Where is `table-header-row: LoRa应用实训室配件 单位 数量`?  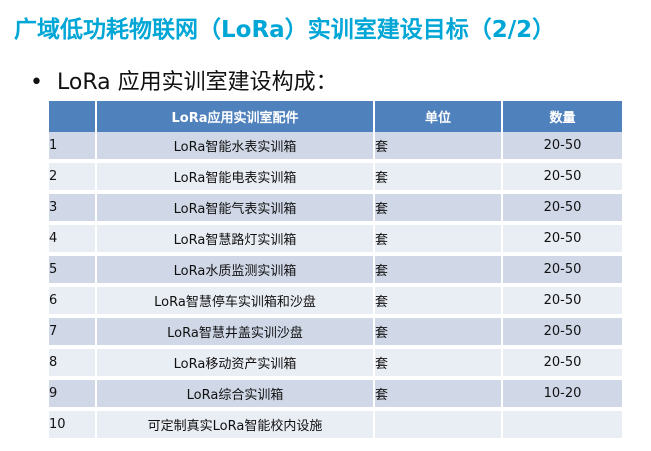 table-header-row: LoRa应用实训室配件 单位 数量 is located at coordinates (335, 116).